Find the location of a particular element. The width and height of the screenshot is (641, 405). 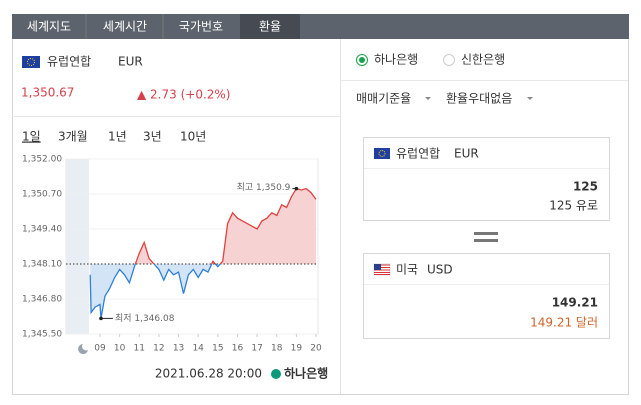

to-name: 미국 is located at coordinates (407, 270).